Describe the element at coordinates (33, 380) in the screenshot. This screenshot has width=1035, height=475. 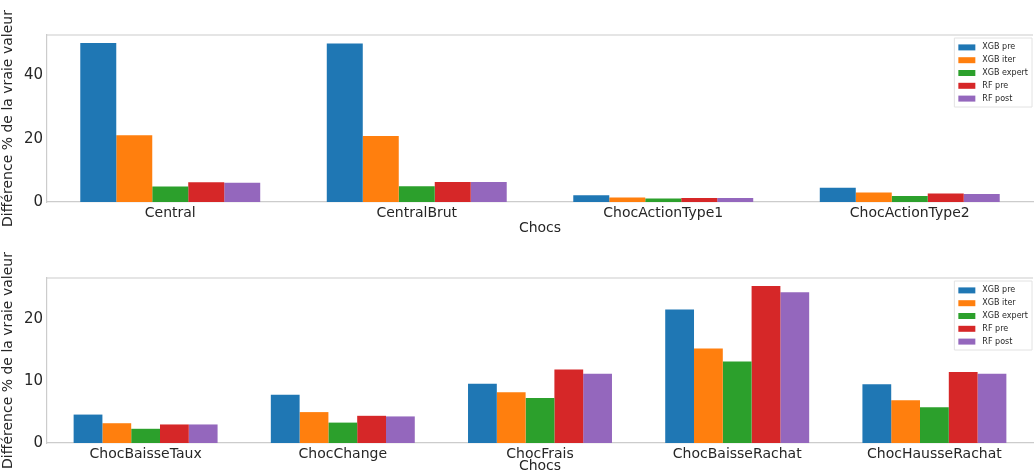
I see `y-tick-label: 10` at that location.